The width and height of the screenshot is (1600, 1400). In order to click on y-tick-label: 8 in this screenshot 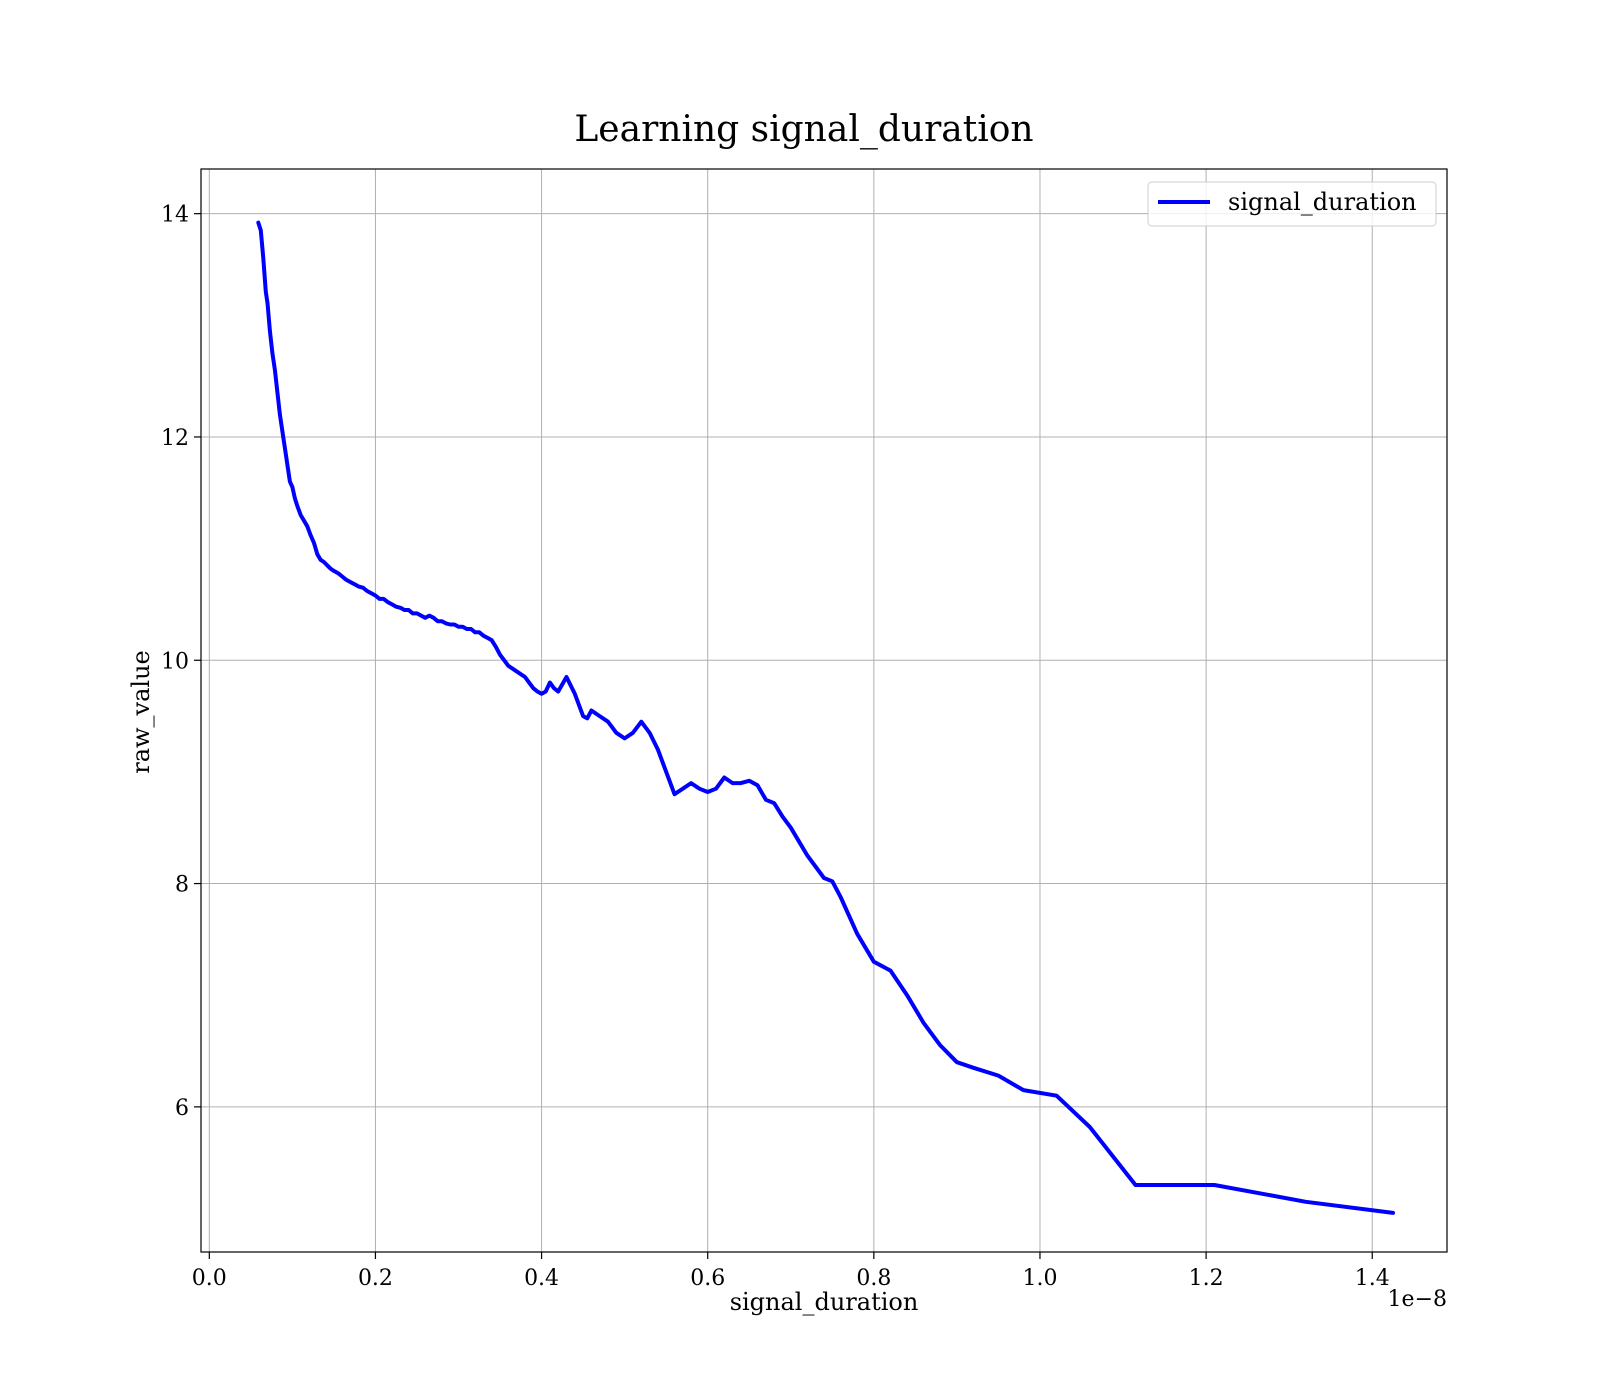, I will do `click(182, 885)`.